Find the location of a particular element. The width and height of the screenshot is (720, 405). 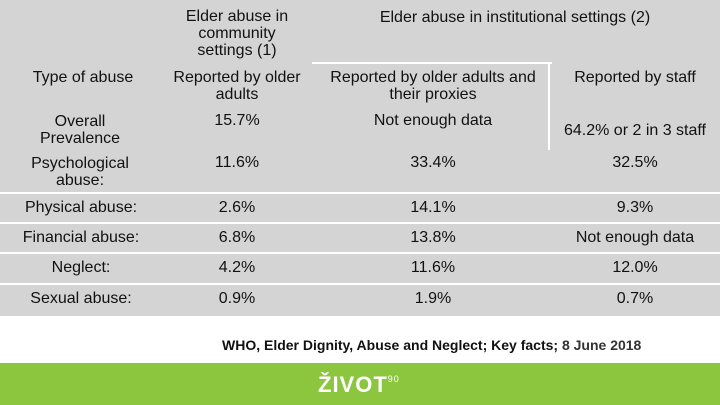

cell-institutional-staff: 12.0% is located at coordinates (635, 267).